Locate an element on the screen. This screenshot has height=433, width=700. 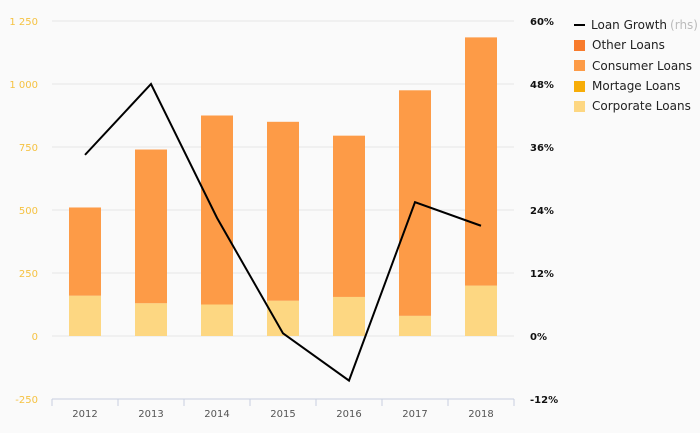
left-tick-label: 1 250 is located at coordinates (23, 22).